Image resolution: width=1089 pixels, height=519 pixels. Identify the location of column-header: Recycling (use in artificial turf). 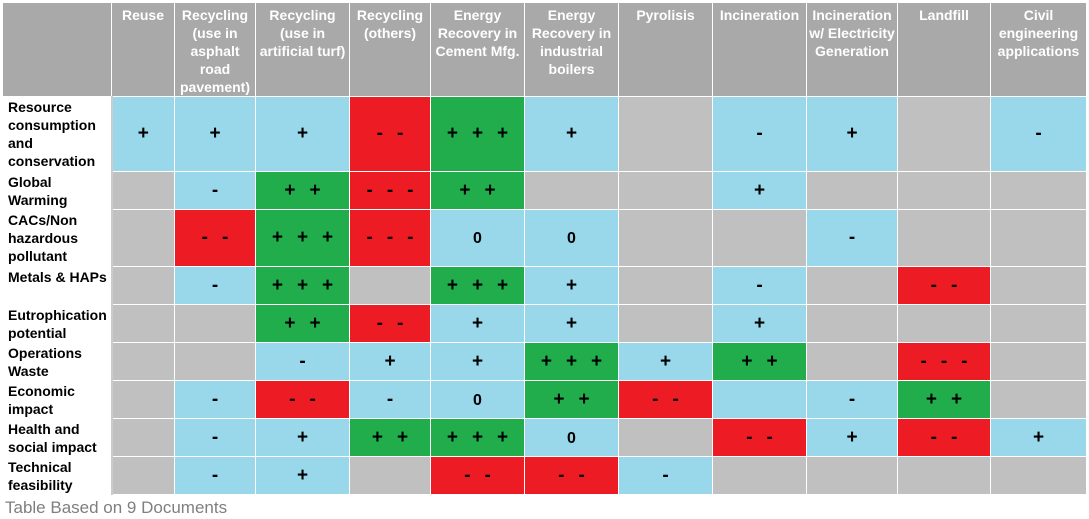
(302, 49).